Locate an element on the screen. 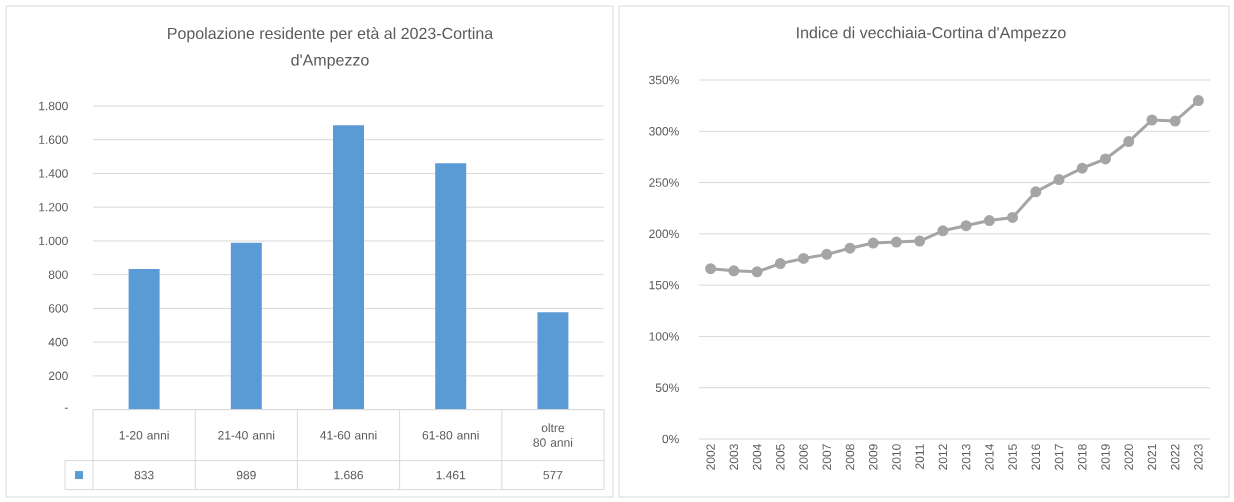  x-tick-label: 2011 is located at coordinates (919, 456).